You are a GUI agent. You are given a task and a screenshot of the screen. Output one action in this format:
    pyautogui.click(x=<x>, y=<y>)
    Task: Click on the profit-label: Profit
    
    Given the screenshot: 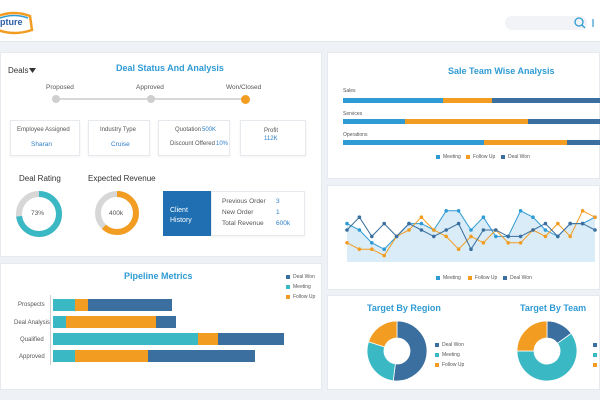 What is the action you would take?
    pyautogui.click(x=271, y=131)
    